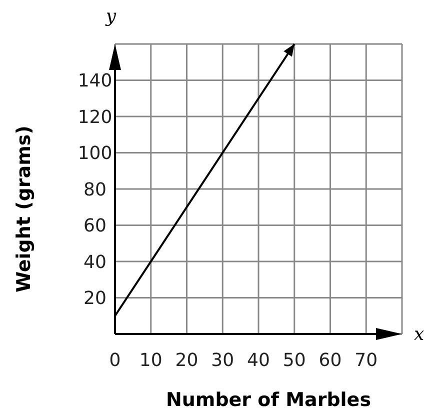 This screenshot has height=413, width=428. Describe the element at coordinates (186, 360) in the screenshot. I see `x-tick-label: 20` at that location.